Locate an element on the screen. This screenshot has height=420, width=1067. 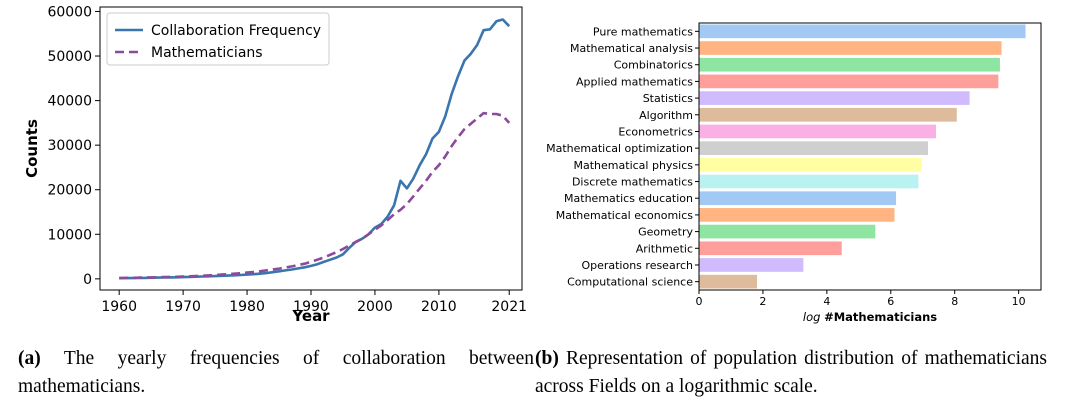
x-tick-label: 1960 is located at coordinates (119, 307).